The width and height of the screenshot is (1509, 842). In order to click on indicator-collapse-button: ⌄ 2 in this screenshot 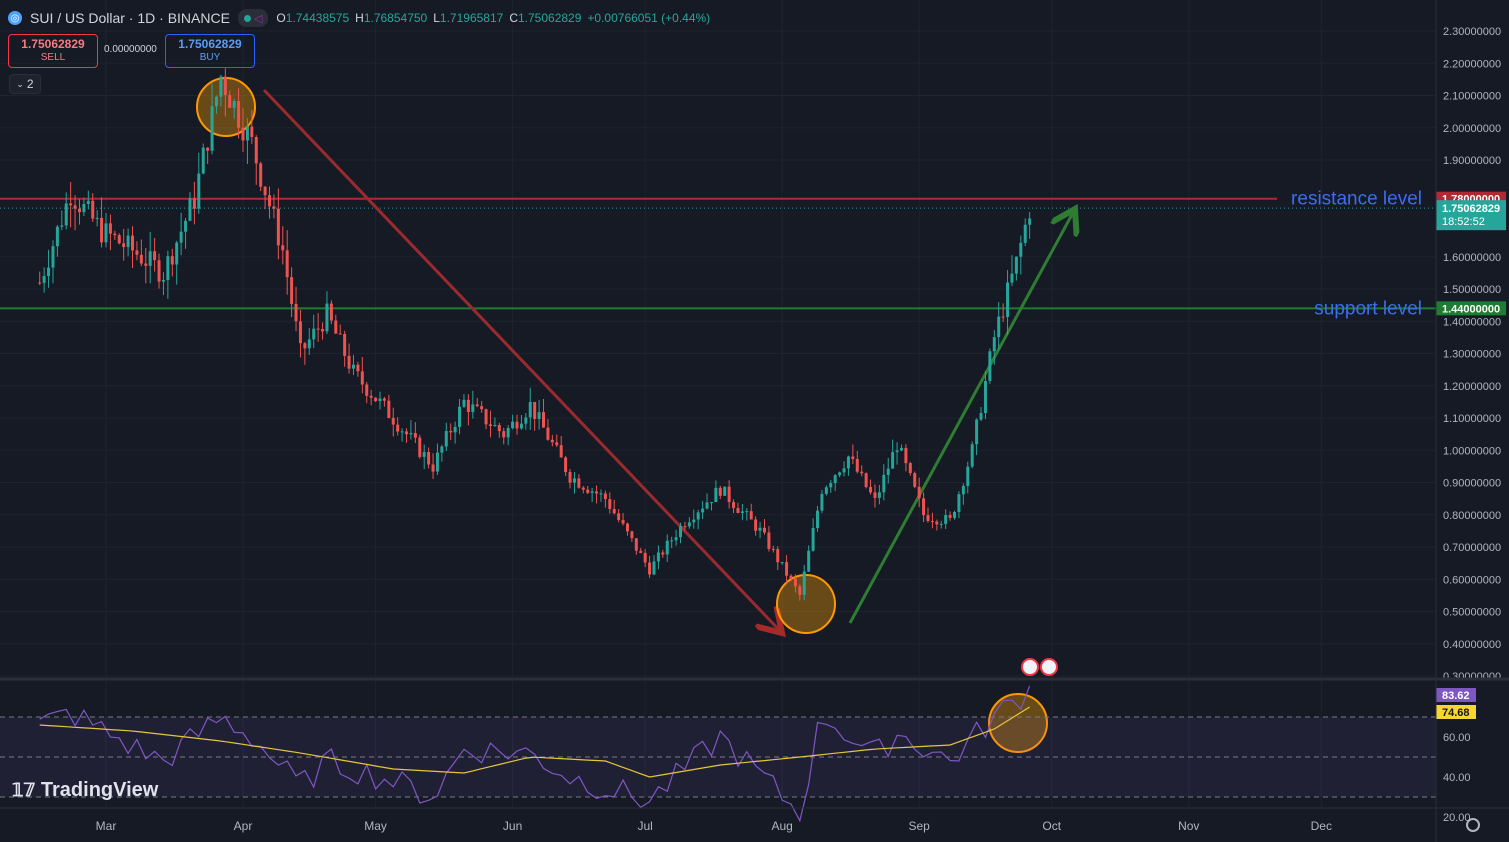, I will do `click(25, 84)`.